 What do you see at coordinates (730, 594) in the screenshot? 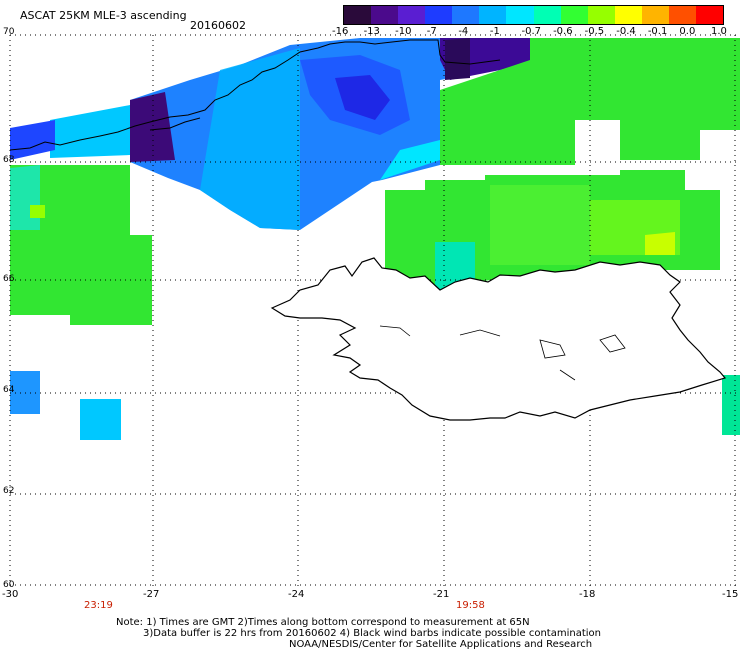
I see `lon-label--15: -15` at bounding box center [730, 594].